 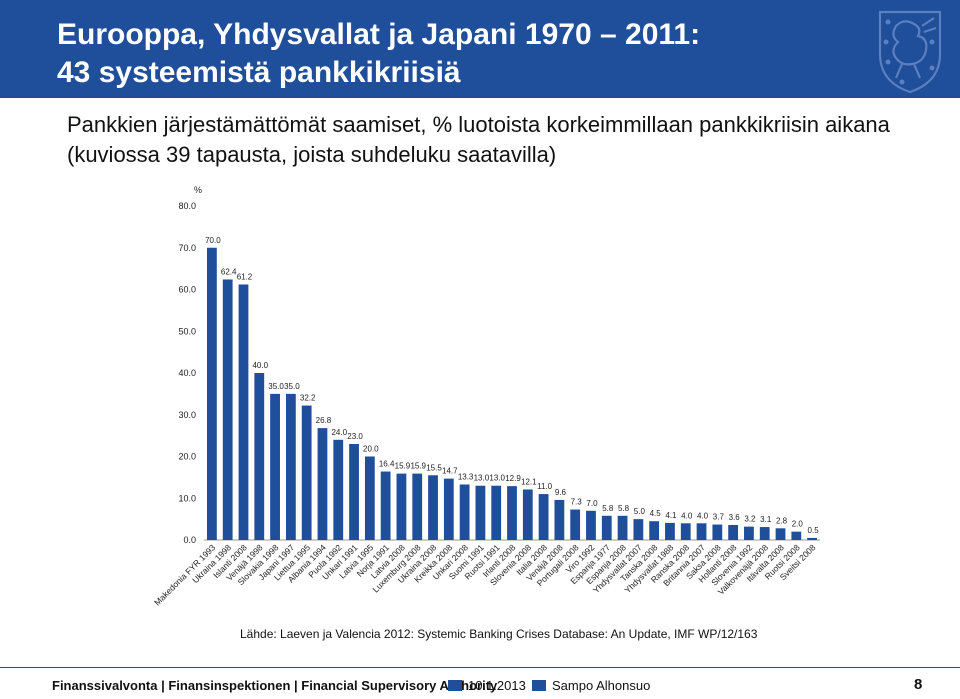 What do you see at coordinates (387, 464) in the screenshot?
I see `bar-value-label: 16.4` at bounding box center [387, 464].